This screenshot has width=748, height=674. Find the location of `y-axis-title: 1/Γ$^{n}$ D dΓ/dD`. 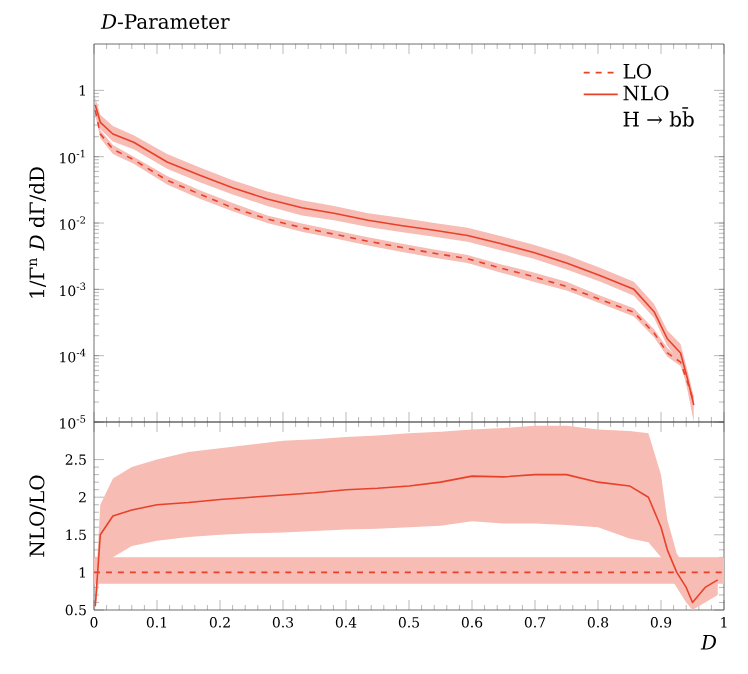

y-axis-title: 1/Γ$^{n}$ D dΓ/dD is located at coordinates (38, 232).